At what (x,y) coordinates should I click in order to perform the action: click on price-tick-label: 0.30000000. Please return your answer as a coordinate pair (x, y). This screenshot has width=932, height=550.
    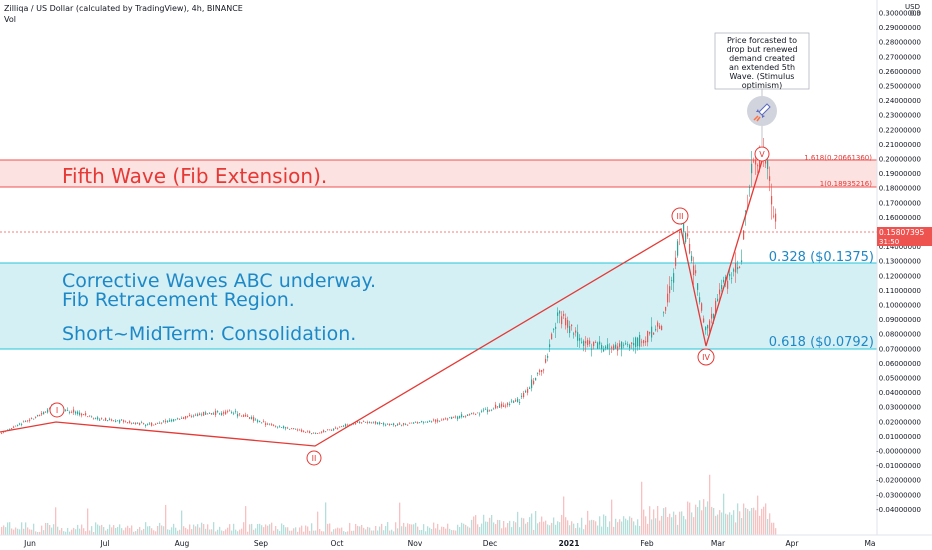
    Looking at the image, I should click on (900, 14).